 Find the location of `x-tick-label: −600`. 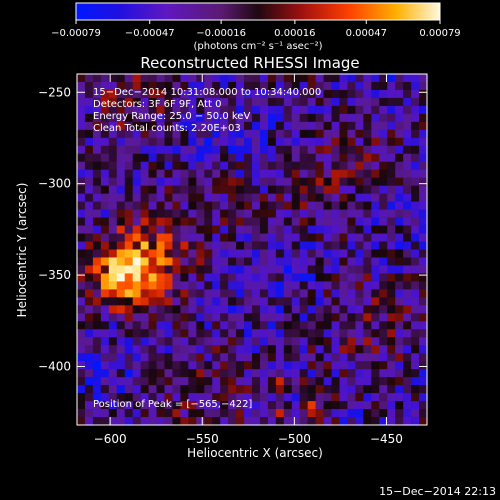

x-tick-label: −600 is located at coordinates (110, 439).